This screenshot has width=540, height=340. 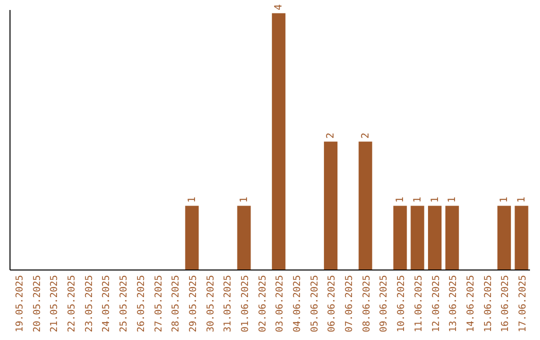 I want to click on x-tick-label: 08.06.2025, so click(x=366, y=303).